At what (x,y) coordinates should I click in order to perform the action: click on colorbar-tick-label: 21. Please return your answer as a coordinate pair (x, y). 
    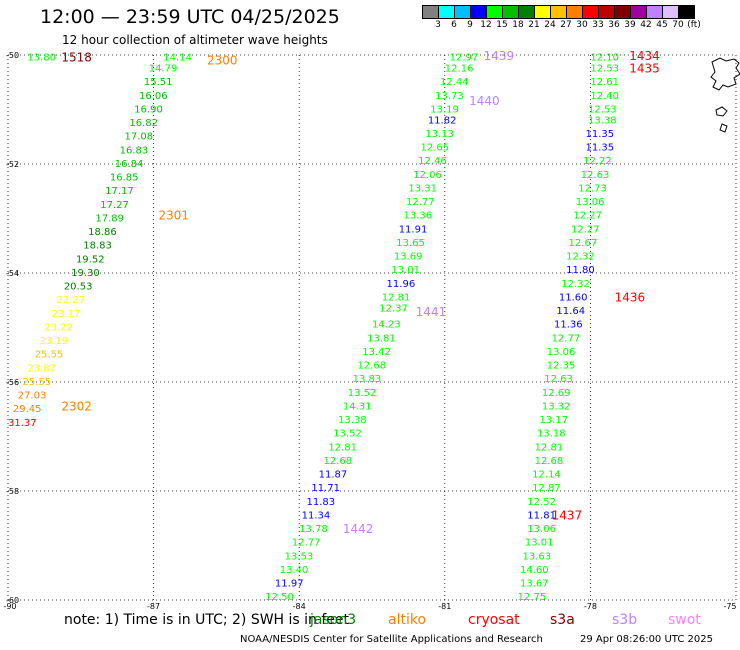
    Looking at the image, I should click on (534, 25).